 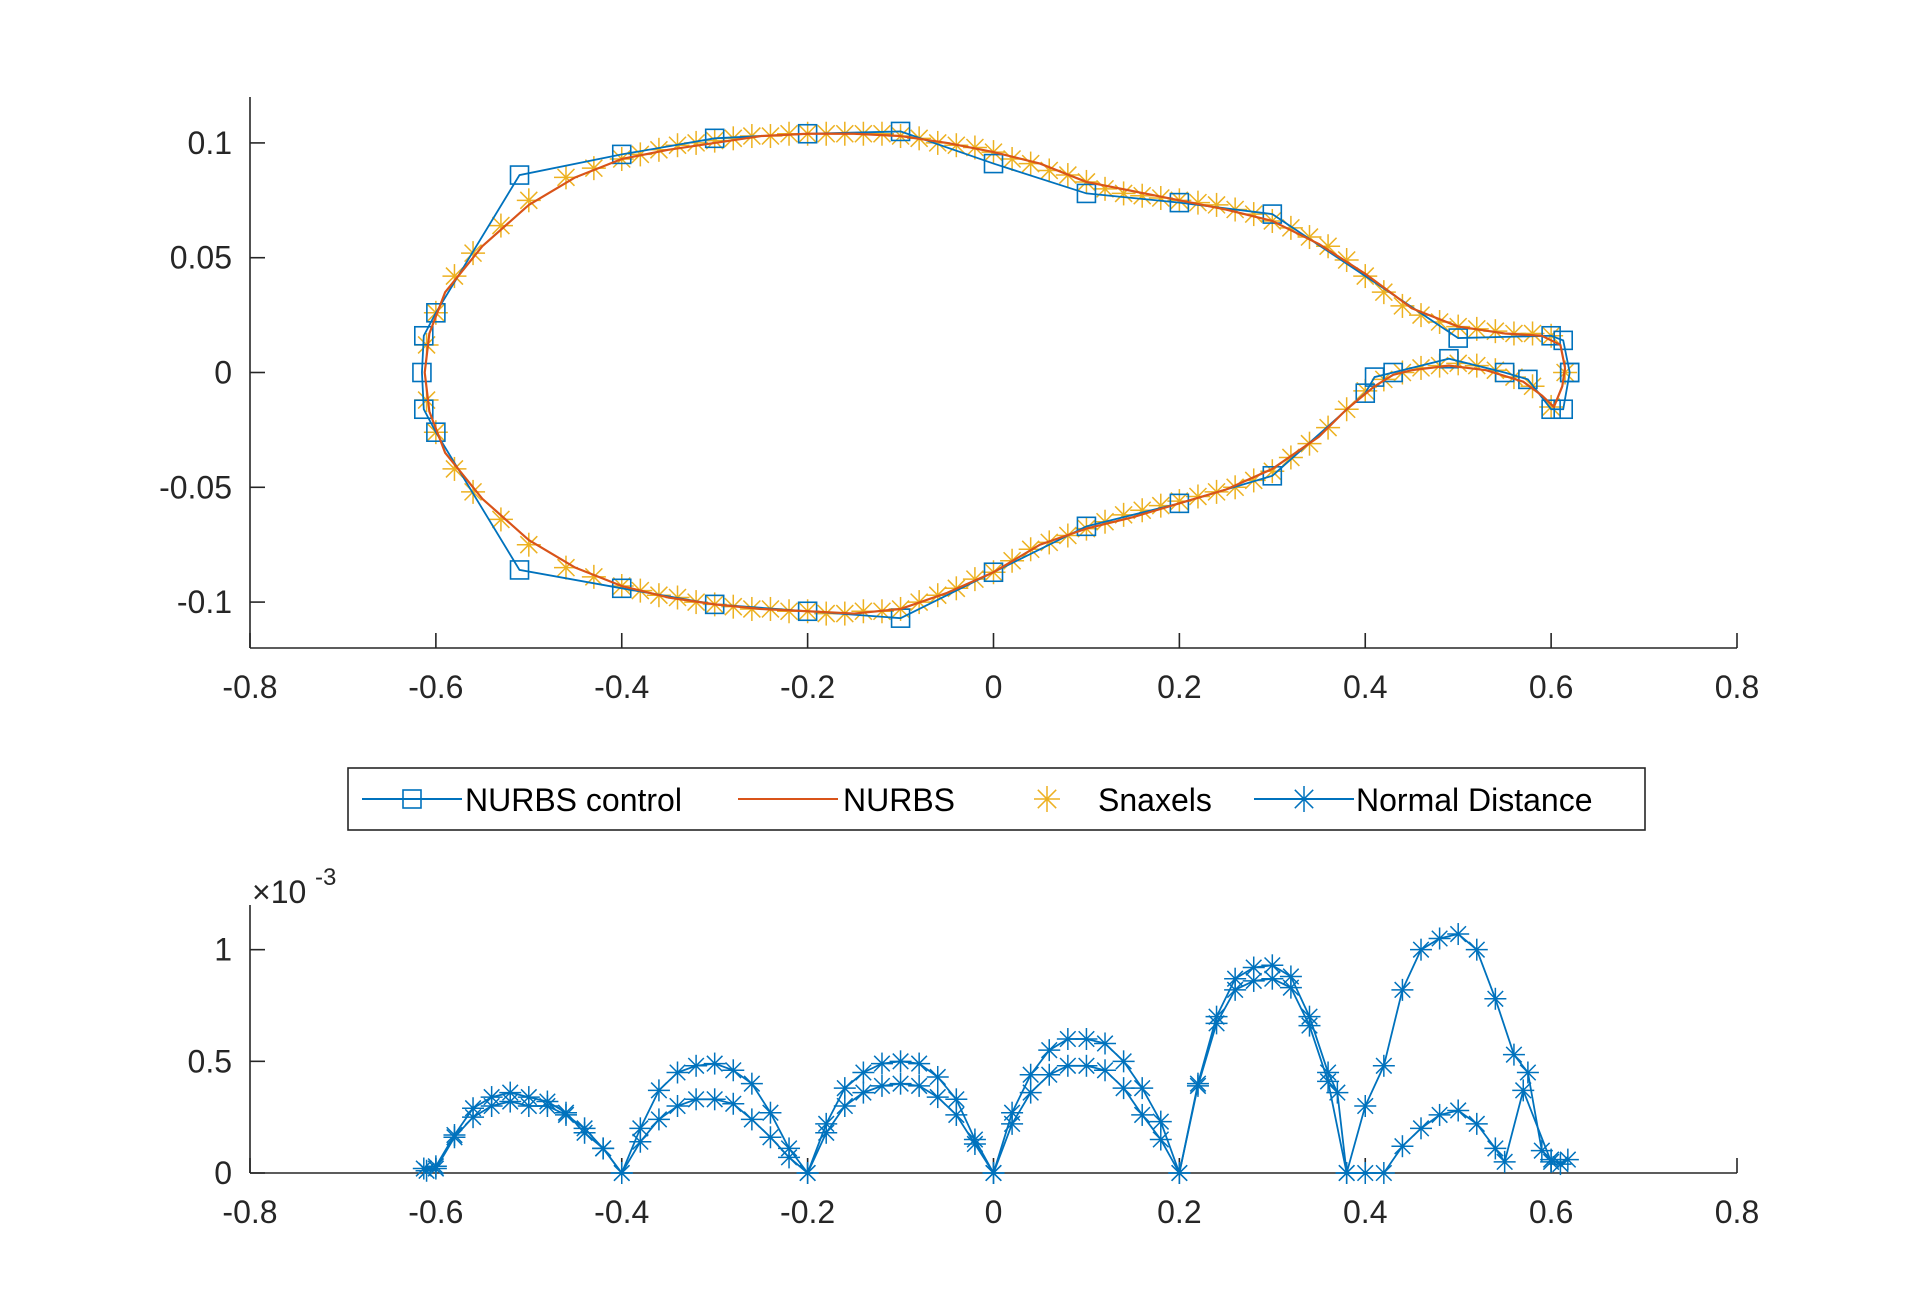 I want to click on x-tick-label: -0.6, so click(x=435, y=1212).